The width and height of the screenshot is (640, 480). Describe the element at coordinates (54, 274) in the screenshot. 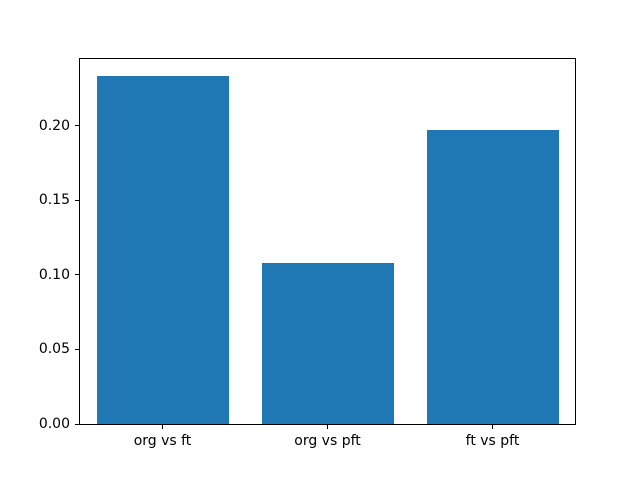

I see `y-axis-tick-label: 0.10` at that location.